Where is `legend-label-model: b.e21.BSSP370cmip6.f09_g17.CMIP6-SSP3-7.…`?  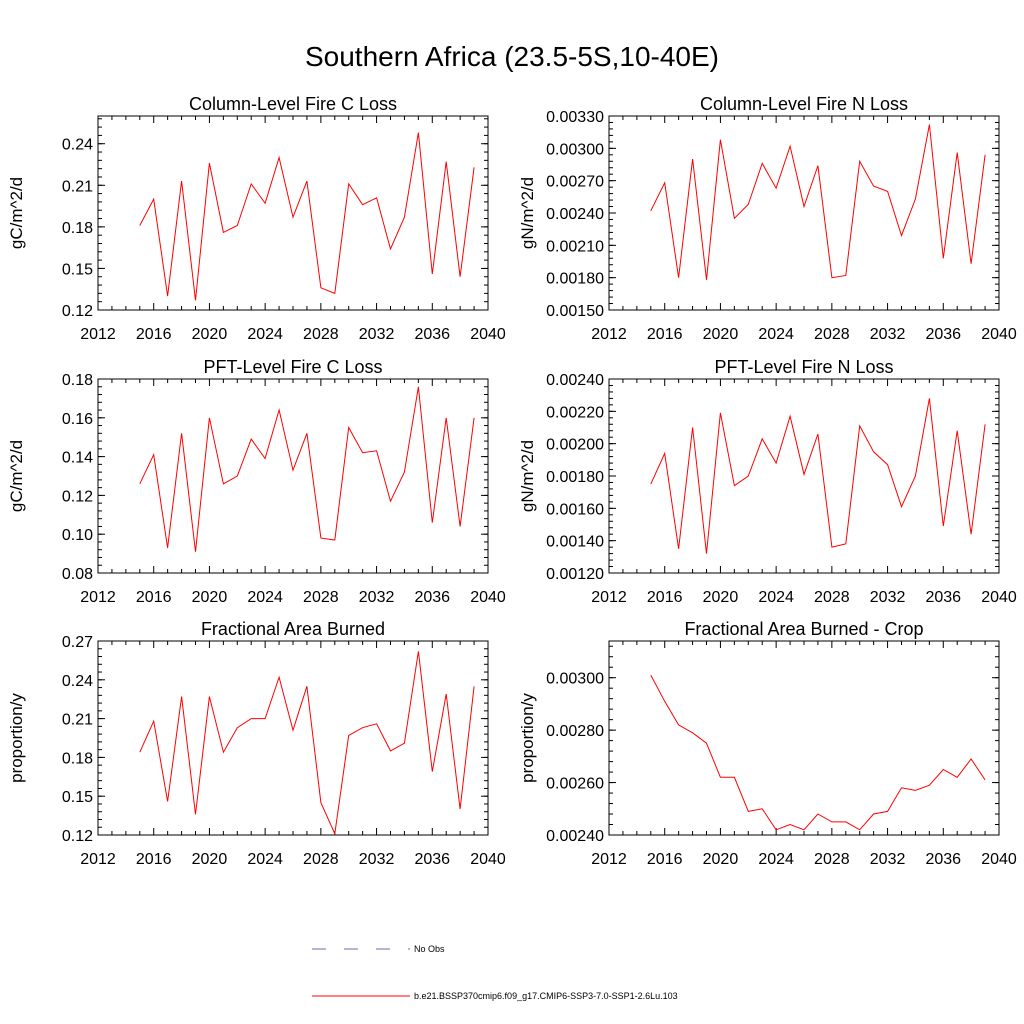
legend-label-model: b.e21.BSSP370cmip6.f09_g17.CMIP6-SSP3-7.… is located at coordinates (546, 996).